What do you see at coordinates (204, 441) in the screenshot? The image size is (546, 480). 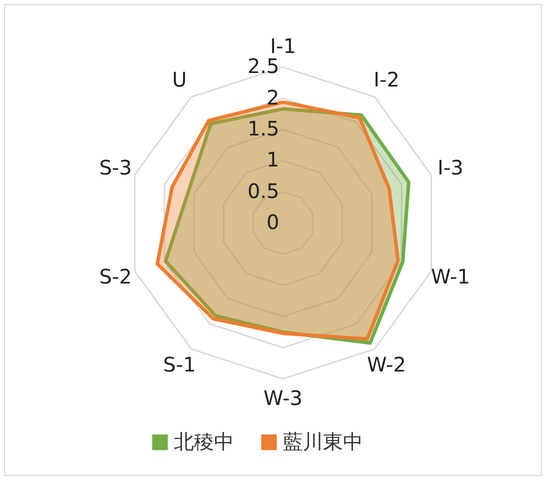 I see `legend-label: 北稜中` at bounding box center [204, 441].